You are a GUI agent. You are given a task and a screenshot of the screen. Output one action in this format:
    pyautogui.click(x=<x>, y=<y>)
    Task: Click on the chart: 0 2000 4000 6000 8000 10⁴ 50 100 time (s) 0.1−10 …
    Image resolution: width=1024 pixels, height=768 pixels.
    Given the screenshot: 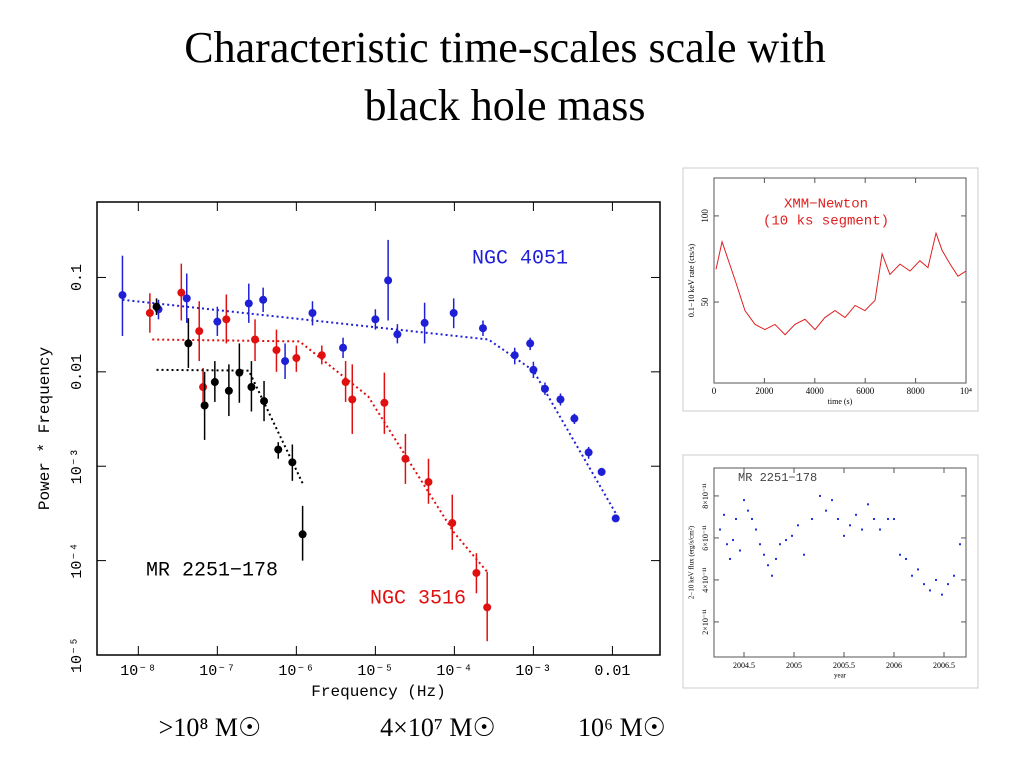 What is the action you would take?
    pyautogui.click(x=830, y=289)
    